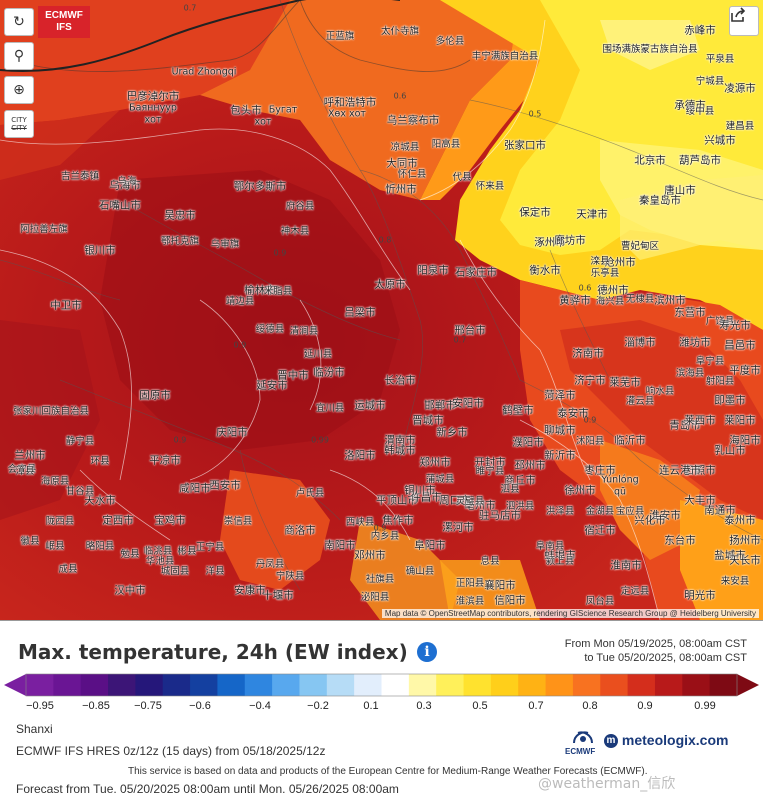  I want to click on city-label: 勉县, so click(130, 554).